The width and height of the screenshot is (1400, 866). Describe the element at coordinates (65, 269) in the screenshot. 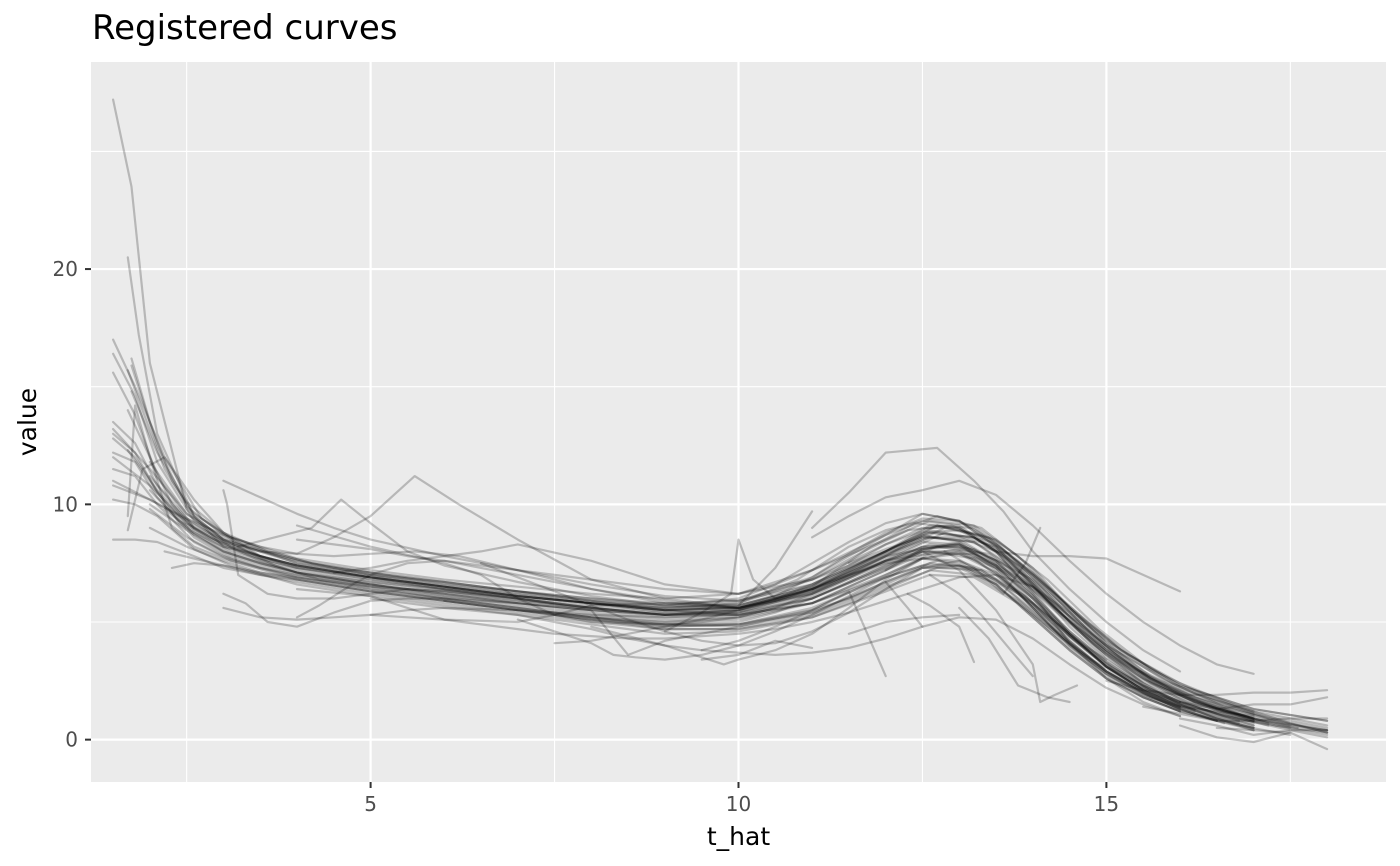

I see `y-tick-label: 20` at that location.